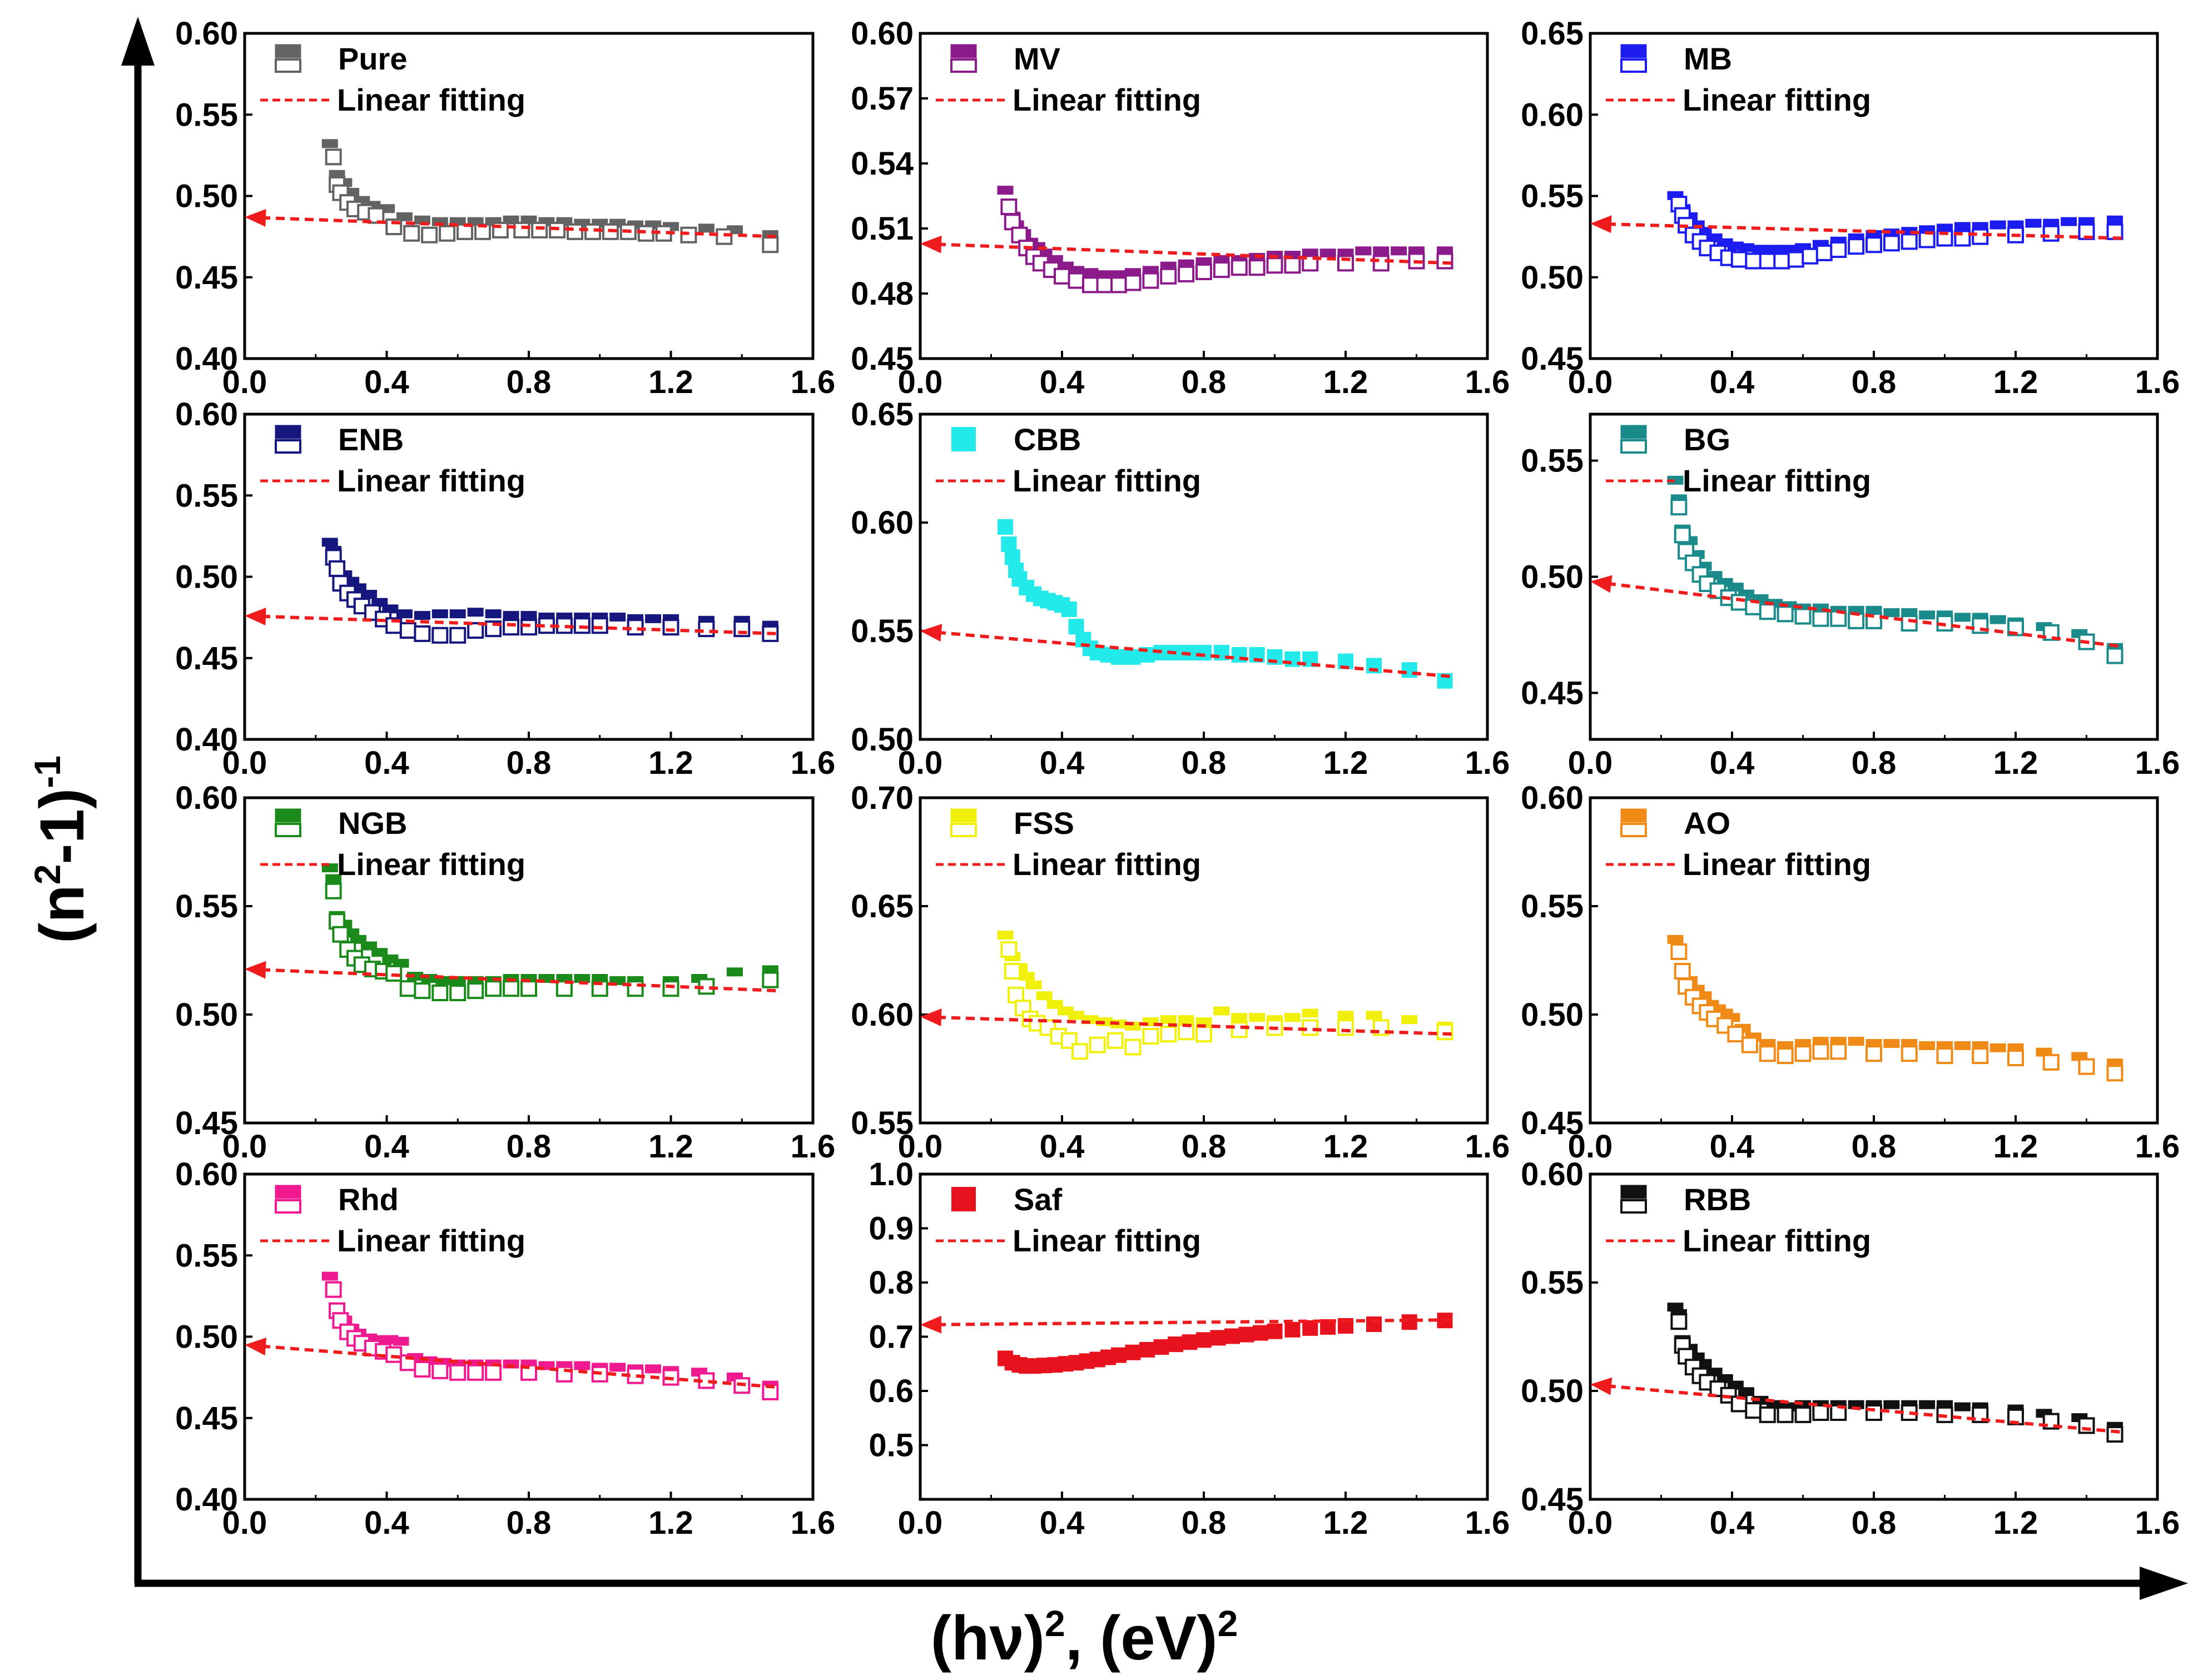  What do you see at coordinates (963, 439) in the screenshot?
I see `legend-marker` at bounding box center [963, 439].